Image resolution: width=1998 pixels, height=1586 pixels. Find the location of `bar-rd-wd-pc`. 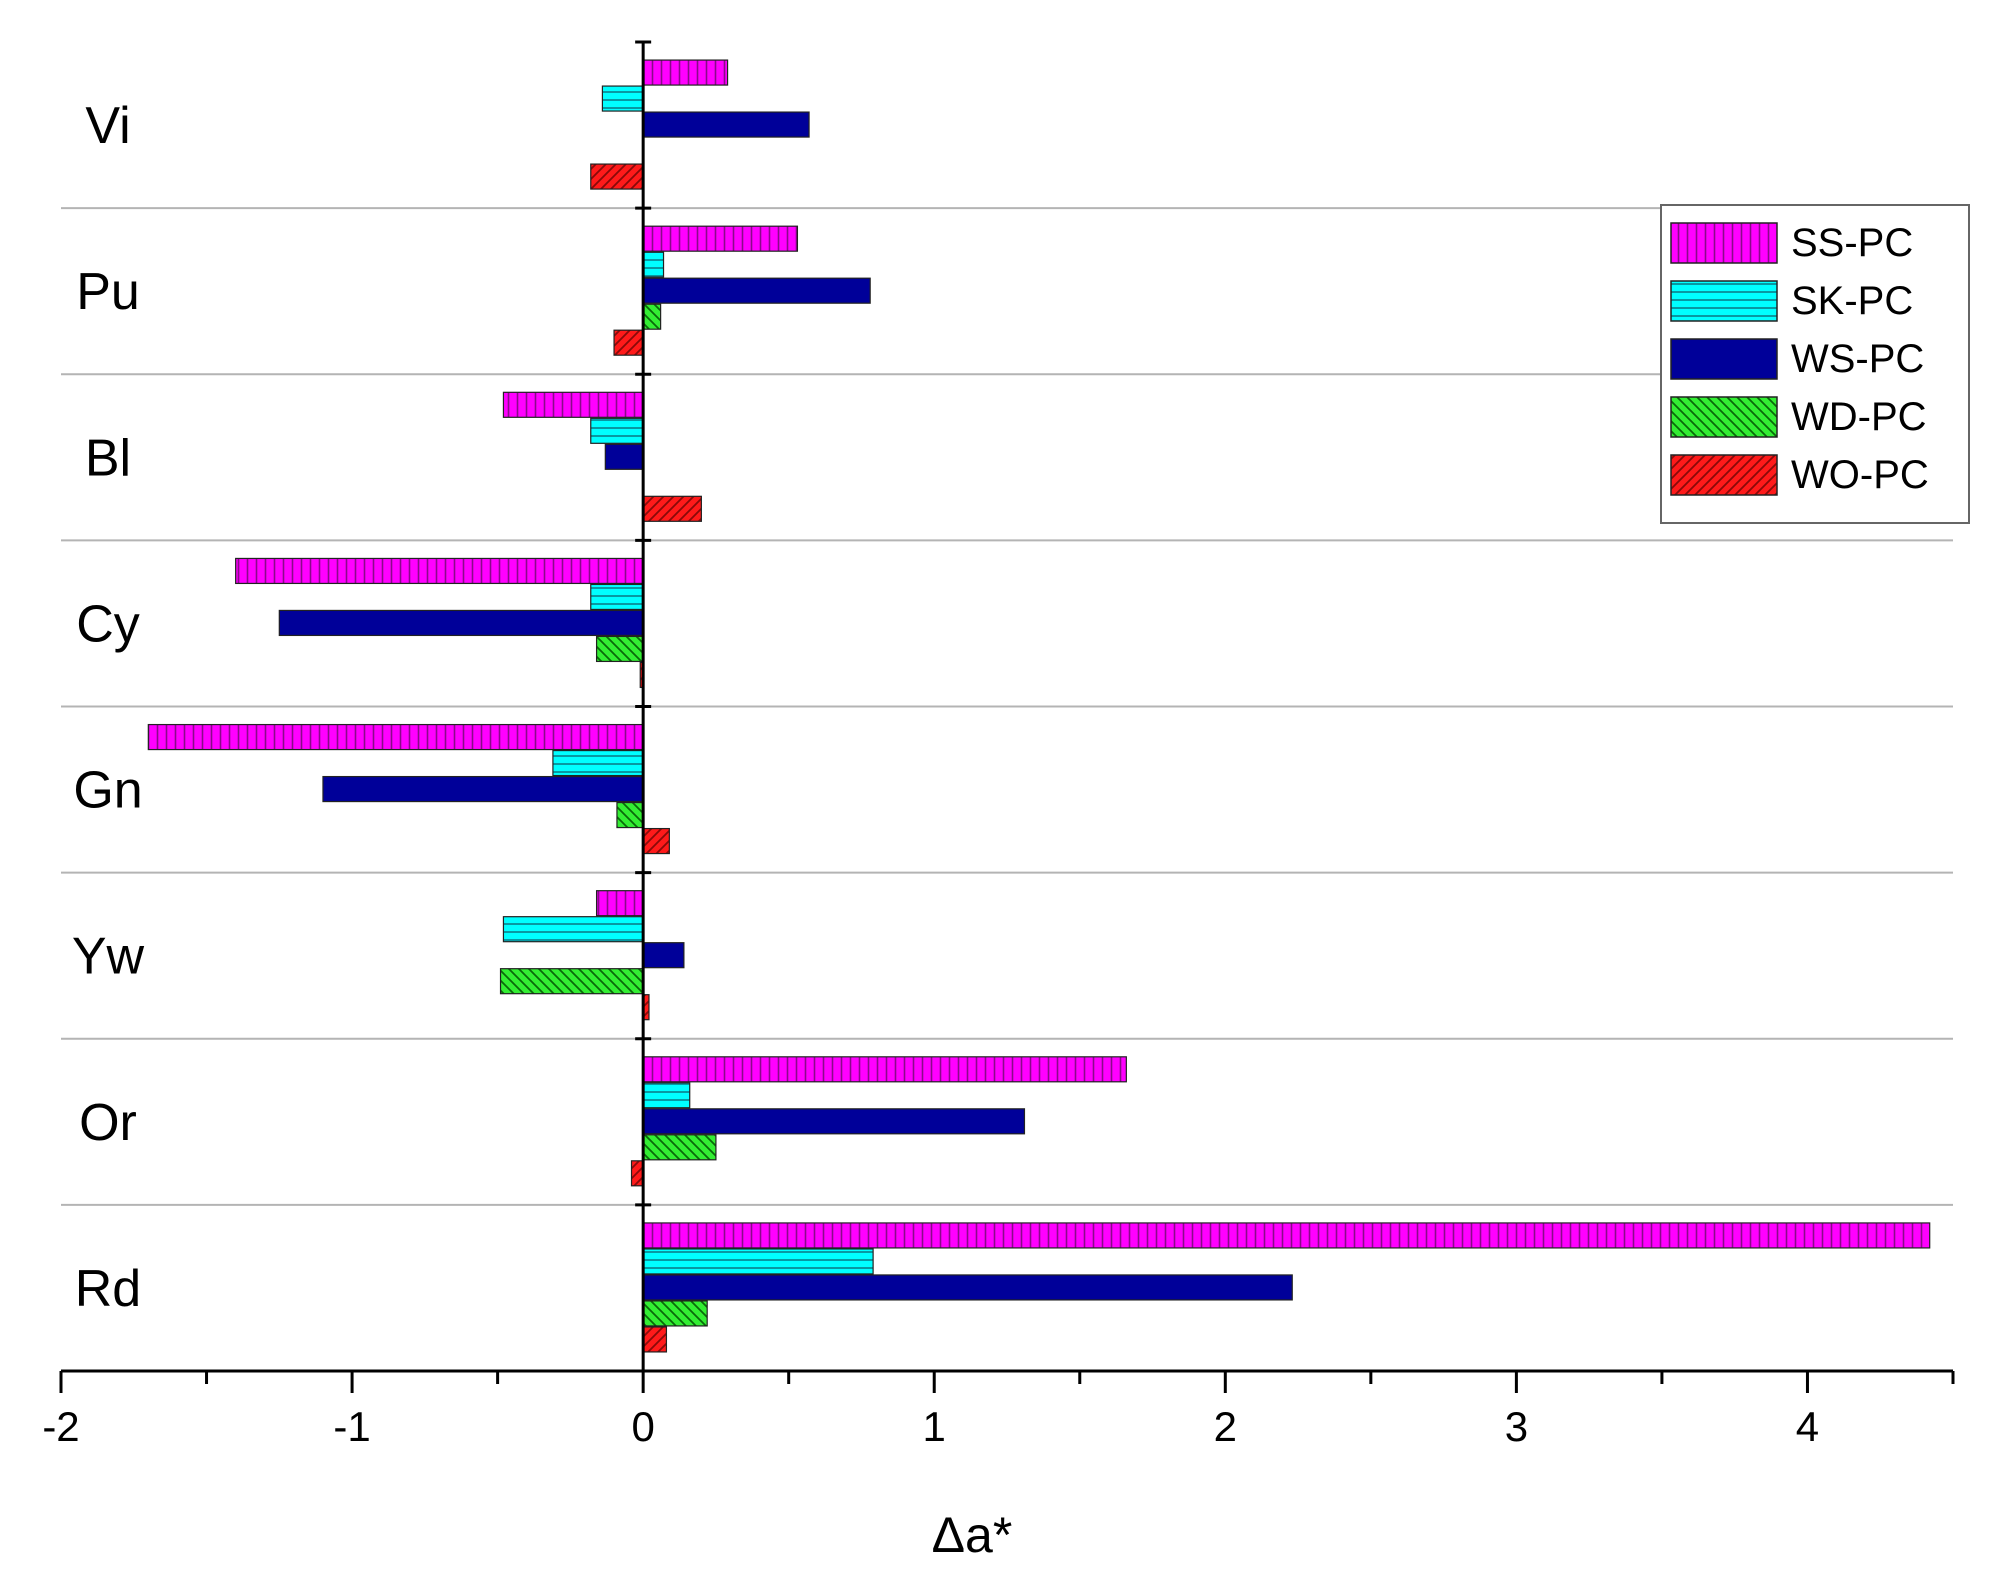

bar-rd-wd-pc is located at coordinates (675, 1313).